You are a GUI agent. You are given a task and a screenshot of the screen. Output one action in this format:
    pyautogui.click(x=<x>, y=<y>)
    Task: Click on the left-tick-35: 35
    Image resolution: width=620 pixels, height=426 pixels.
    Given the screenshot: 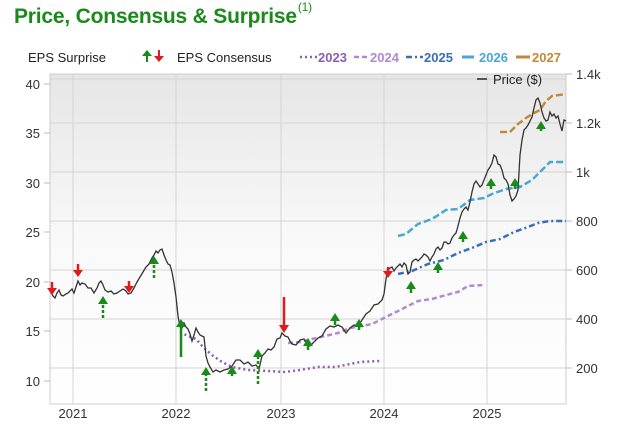 What is the action you would take?
    pyautogui.click(x=33, y=133)
    